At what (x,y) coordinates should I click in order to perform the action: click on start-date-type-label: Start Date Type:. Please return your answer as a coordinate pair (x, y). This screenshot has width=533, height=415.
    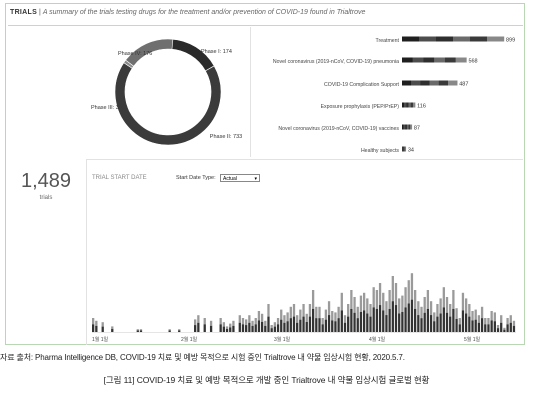
    Looking at the image, I should click on (196, 178).